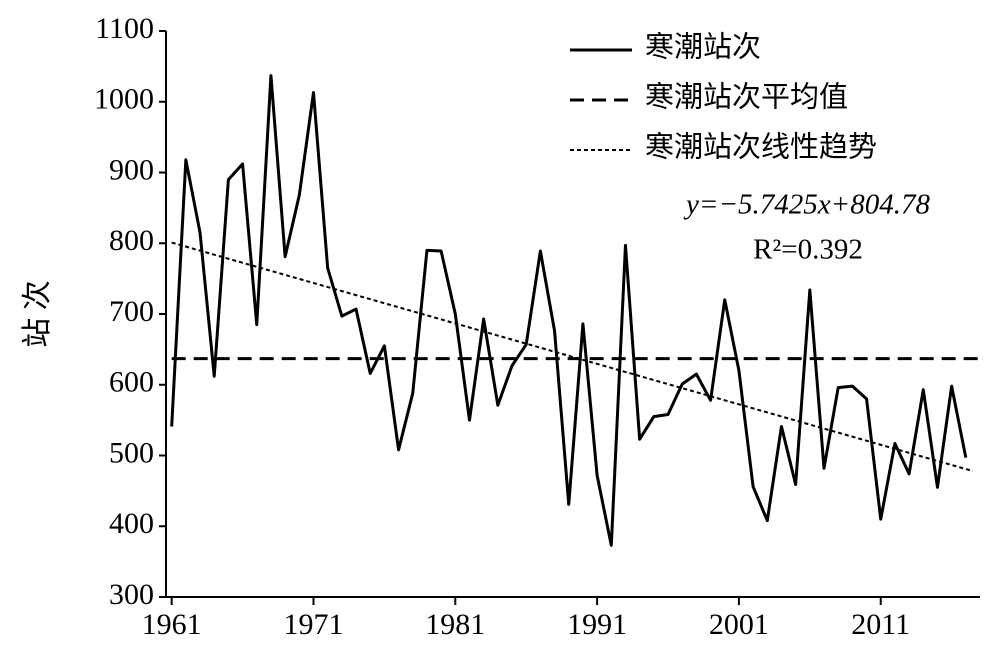 The width and height of the screenshot is (1000, 669). Describe the element at coordinates (131, 311) in the screenshot. I see `y-tick-label: 700` at that location.